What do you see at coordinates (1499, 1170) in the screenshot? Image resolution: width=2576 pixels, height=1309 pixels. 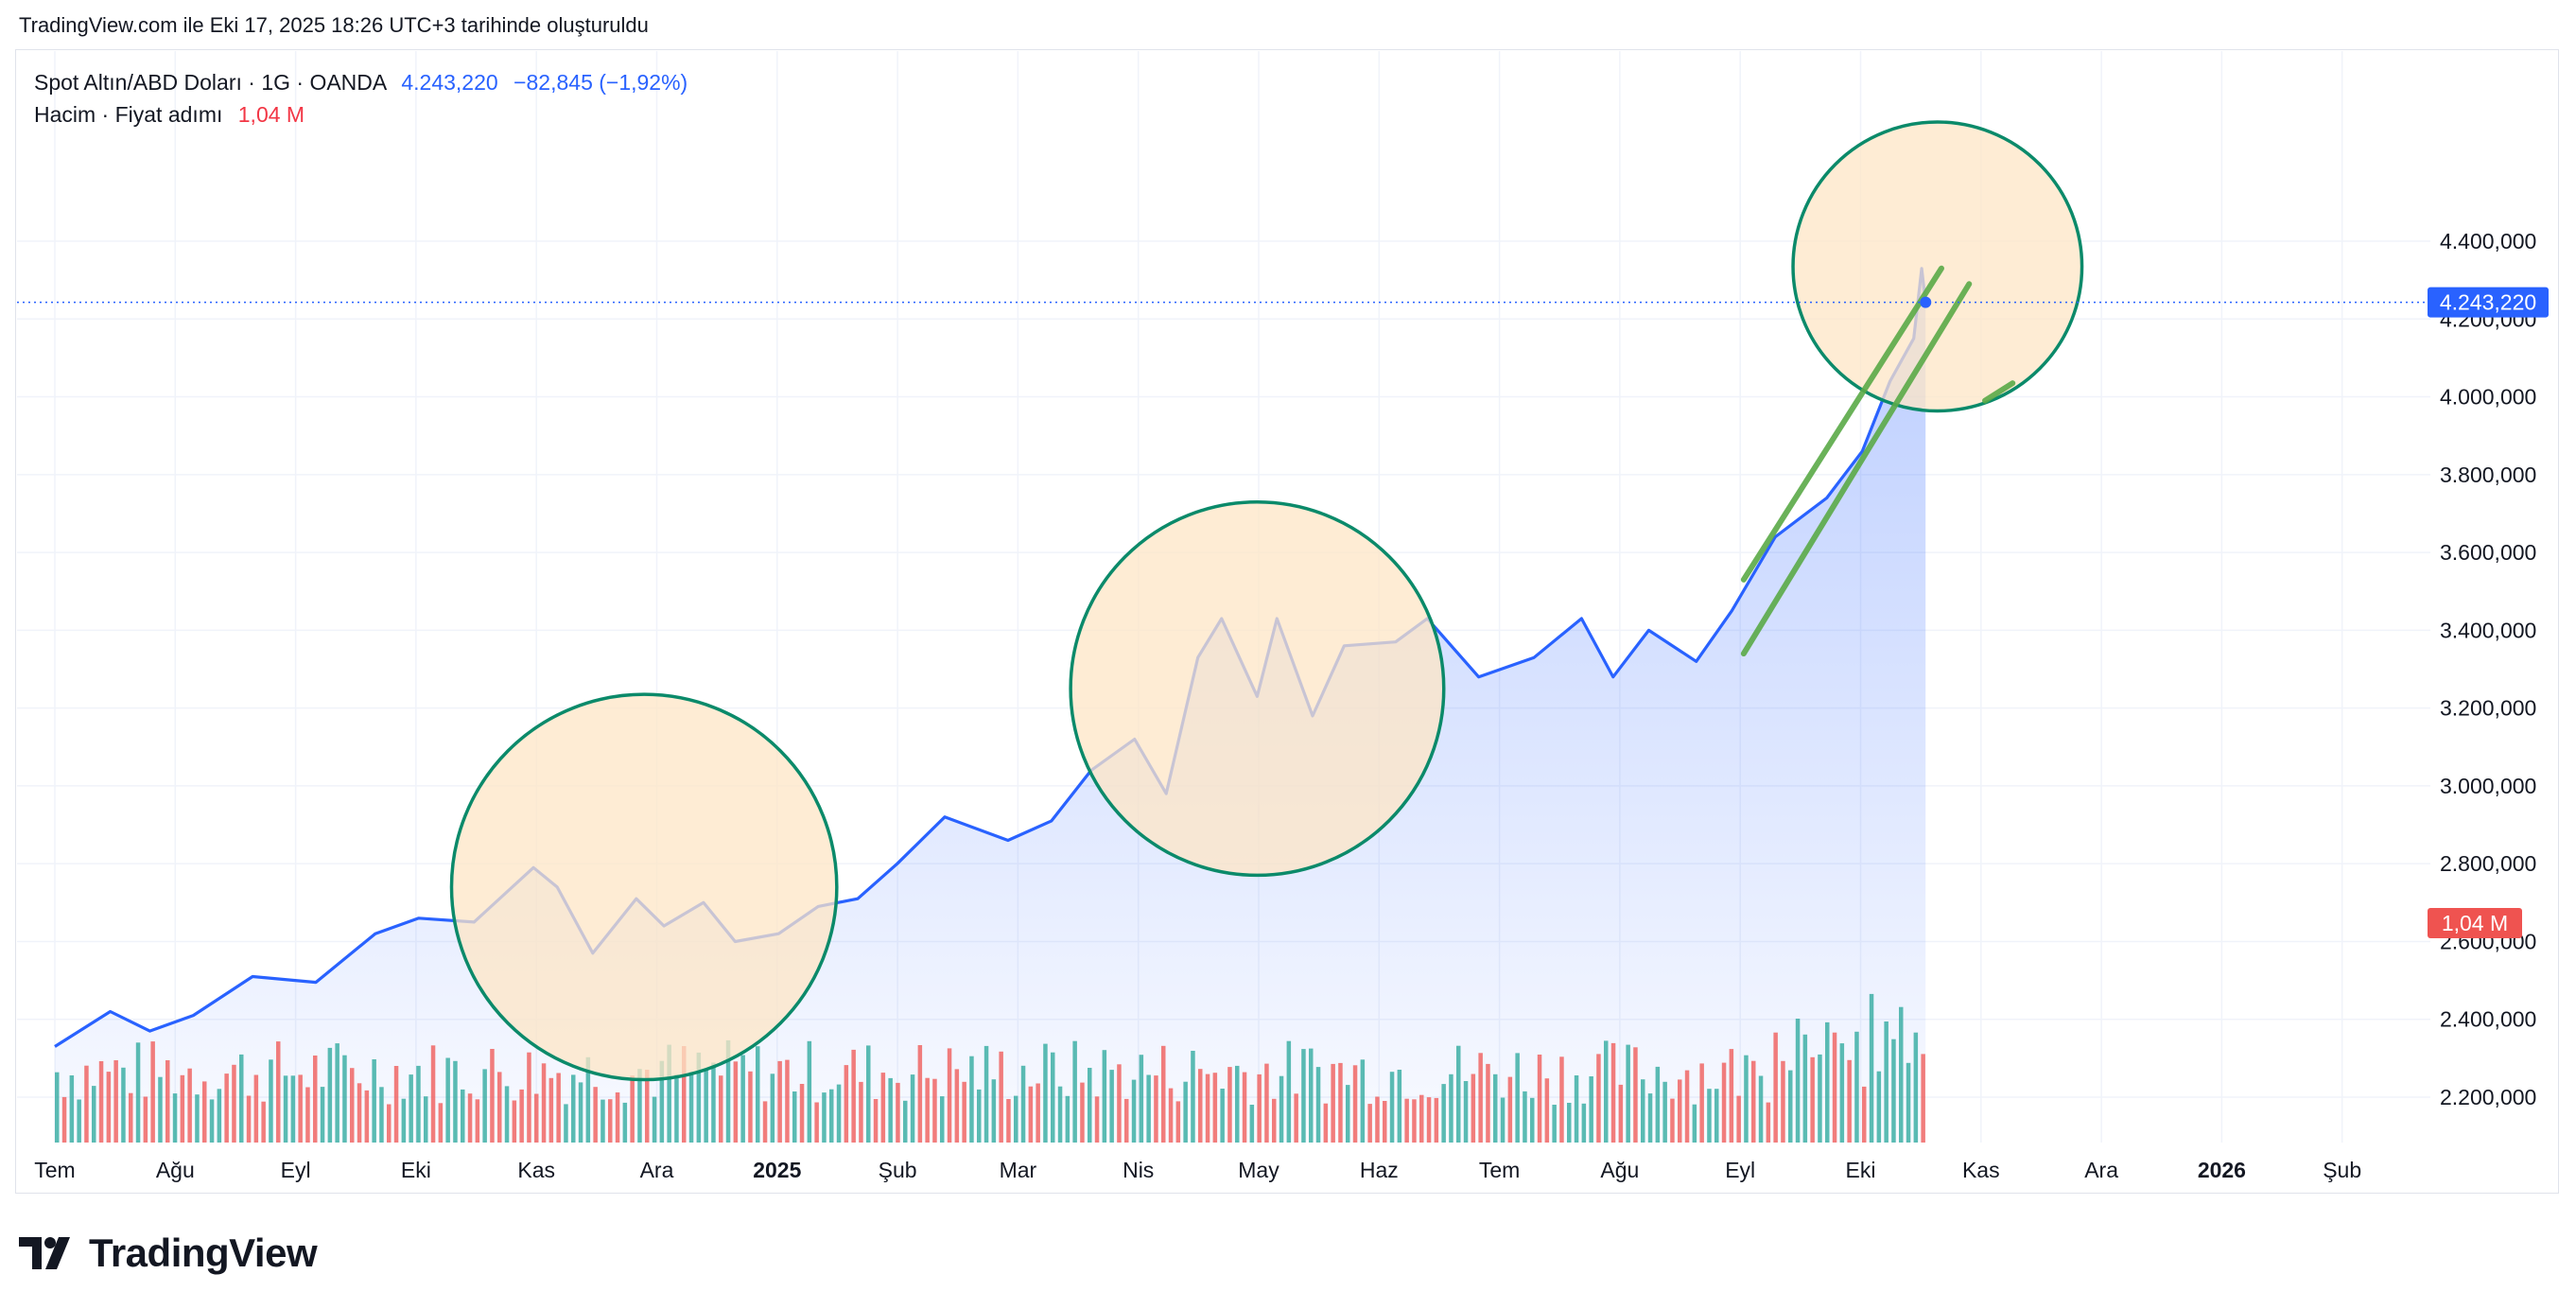 I see `x-tick-label: Tem` at bounding box center [1499, 1170].